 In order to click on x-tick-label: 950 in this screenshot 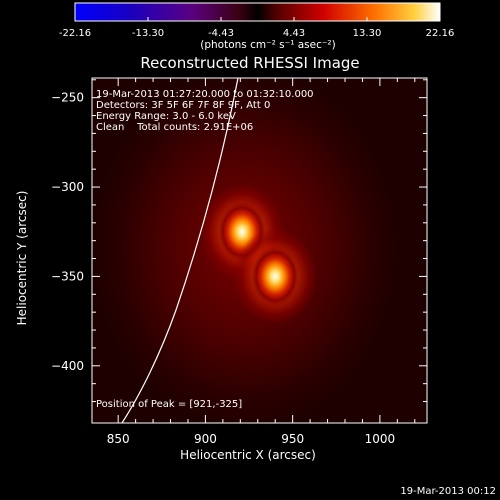, I will do `click(292, 439)`.